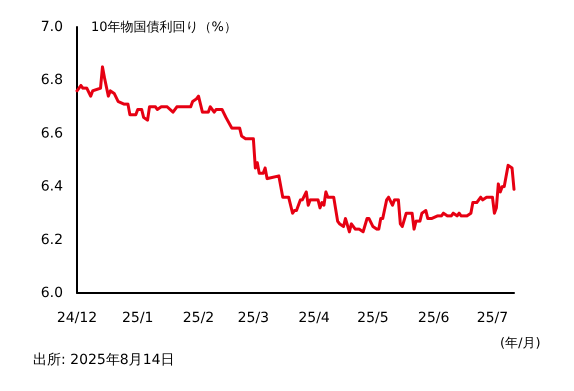 The height and width of the screenshot is (391, 574). What do you see at coordinates (52, 186) in the screenshot?
I see `y-tick-label: 6.4` at bounding box center [52, 186].